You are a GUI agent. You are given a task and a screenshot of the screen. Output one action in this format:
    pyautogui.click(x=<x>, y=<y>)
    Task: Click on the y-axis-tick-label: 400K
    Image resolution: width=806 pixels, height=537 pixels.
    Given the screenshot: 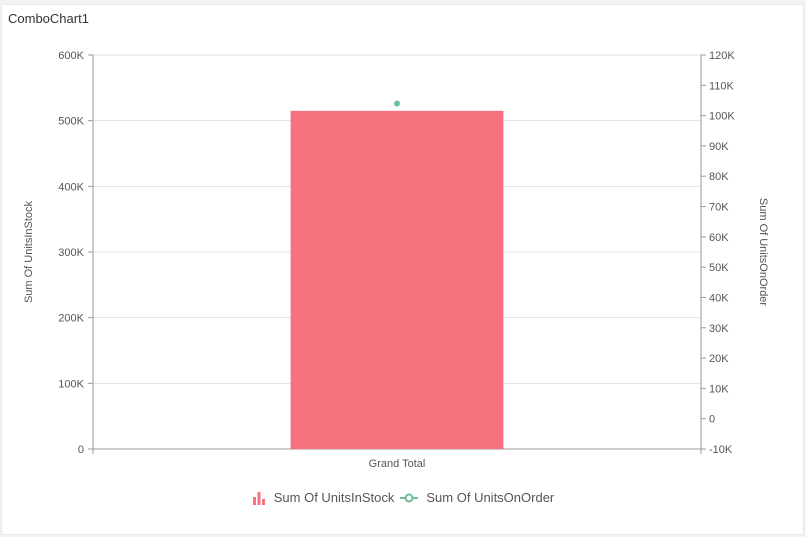 What is the action you would take?
    pyautogui.click(x=71, y=187)
    